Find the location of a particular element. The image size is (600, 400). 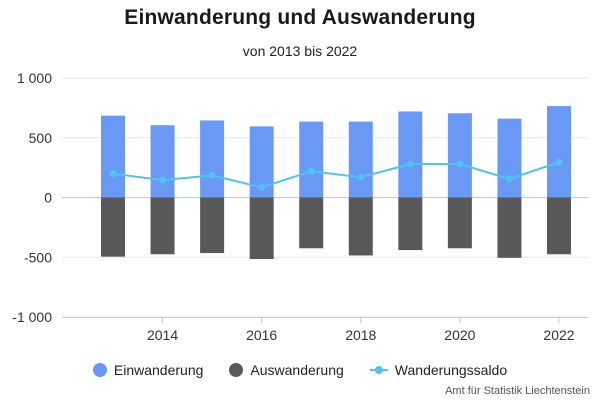

x-tick-label: 2020 is located at coordinates (459, 335).